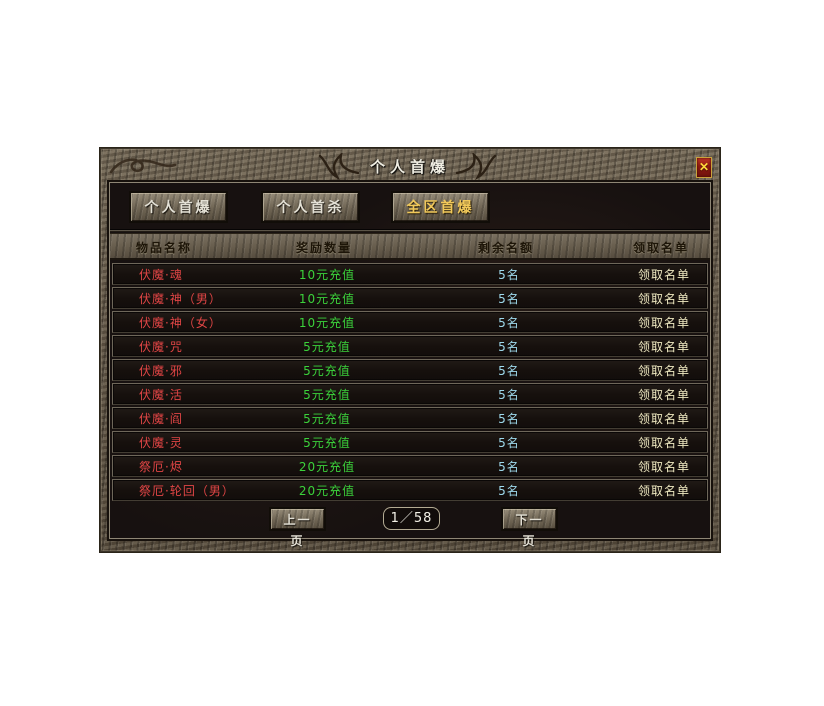  What do you see at coordinates (660, 248) in the screenshot?
I see `column-header-claim: 领取名单` at bounding box center [660, 248].